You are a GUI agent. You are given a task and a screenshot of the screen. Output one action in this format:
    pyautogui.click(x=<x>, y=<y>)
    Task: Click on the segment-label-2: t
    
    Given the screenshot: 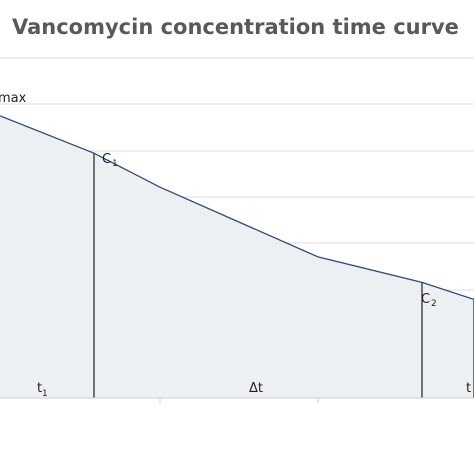 What is the action you would take?
    pyautogui.click(x=468, y=388)
    